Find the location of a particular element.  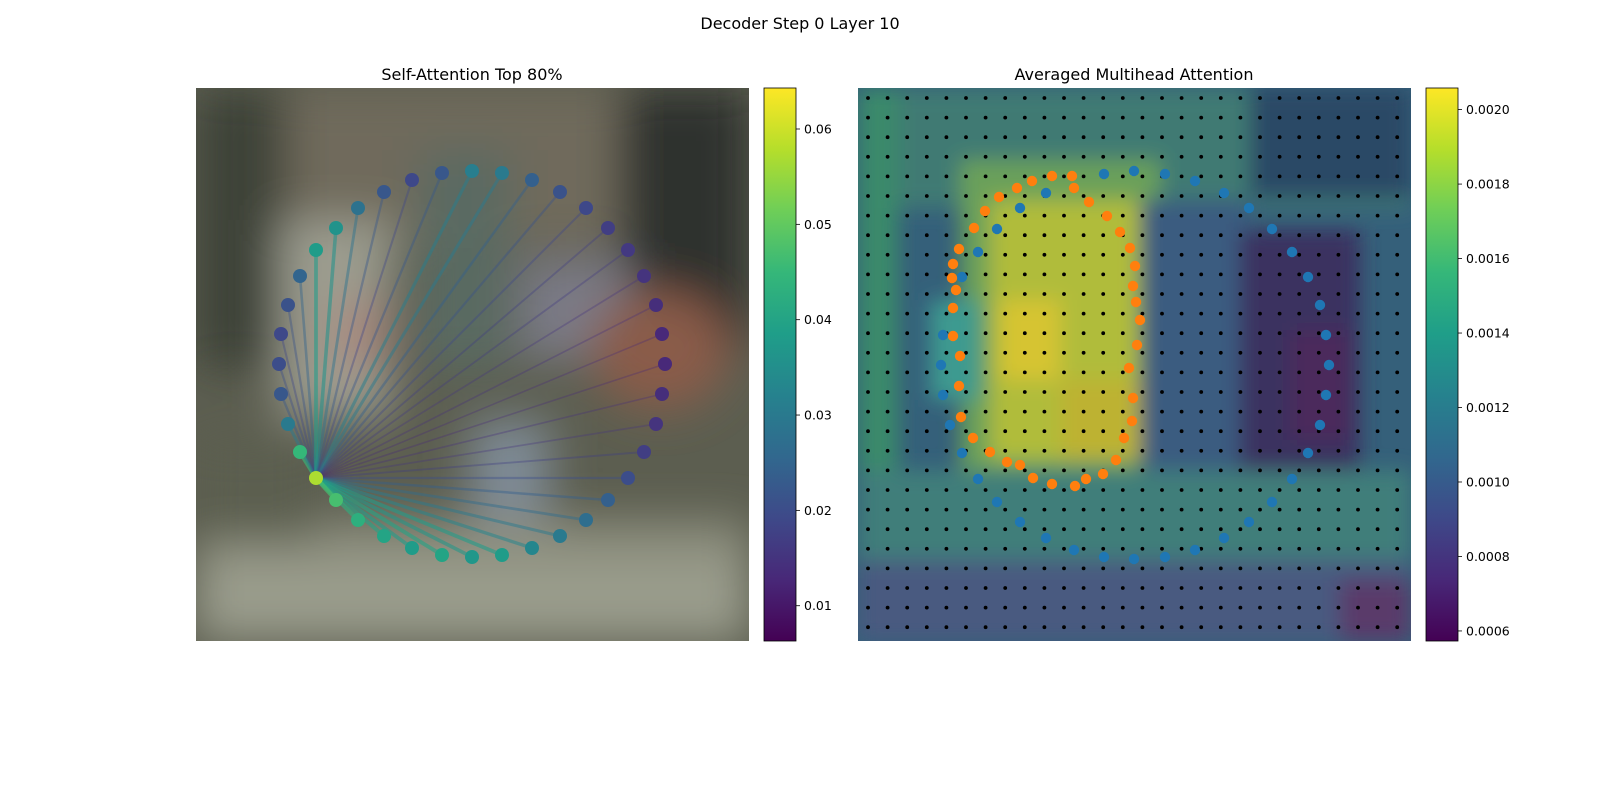

colorbar-tick-label: 0.05 is located at coordinates (818, 224).